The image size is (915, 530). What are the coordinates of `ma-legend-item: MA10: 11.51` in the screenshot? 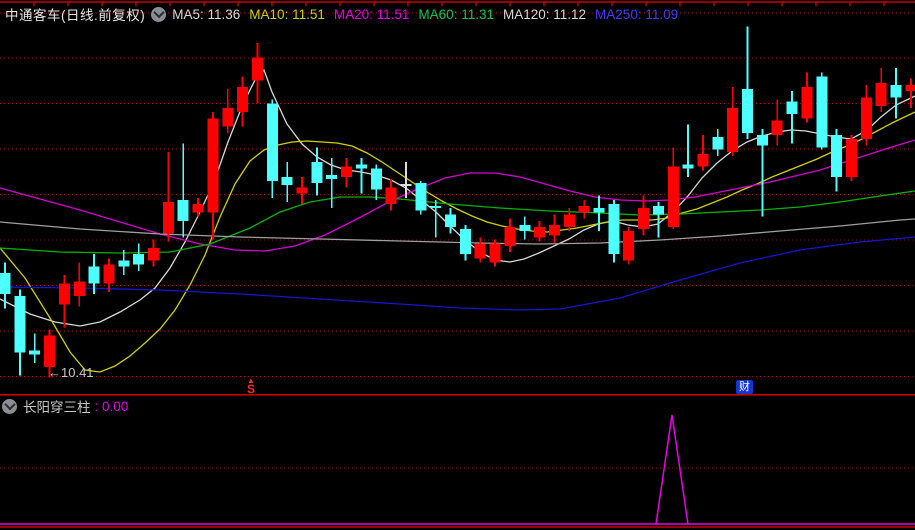 It's located at (287, 14).